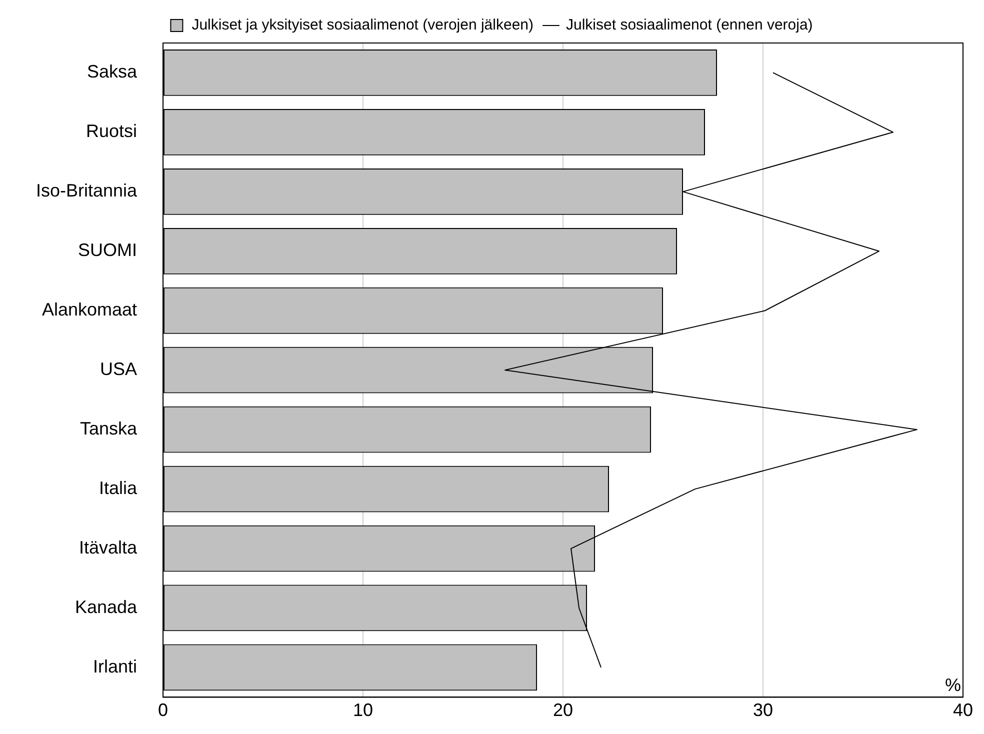 This screenshot has width=984, height=734. What do you see at coordinates (109, 428) in the screenshot?
I see `y-tick-label: Tanska` at bounding box center [109, 428].